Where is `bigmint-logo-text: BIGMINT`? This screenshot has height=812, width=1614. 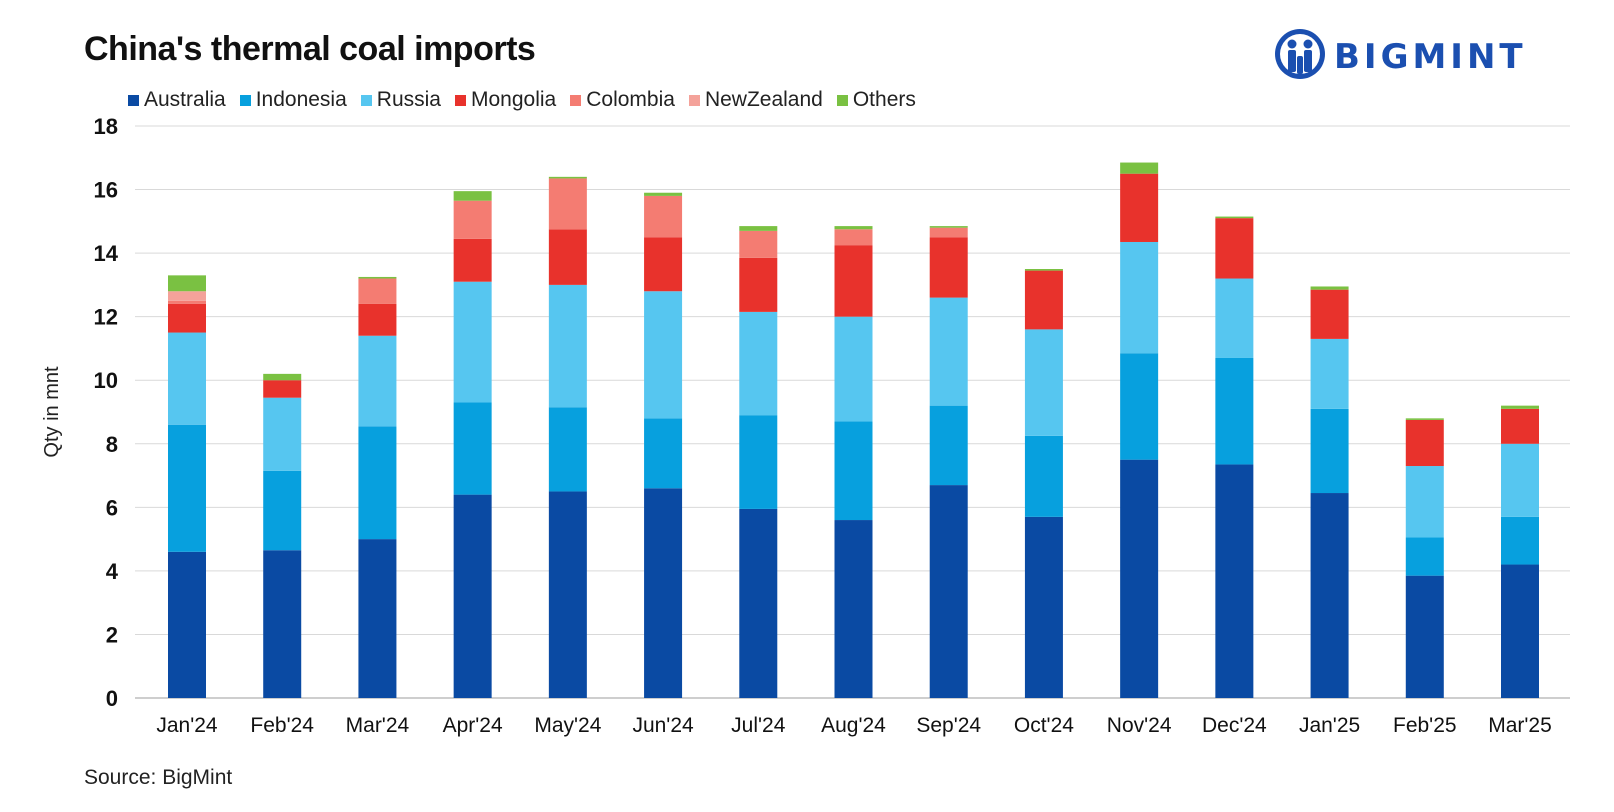
bigmint-logo-text: BIGMINT is located at coordinates (1430, 57).